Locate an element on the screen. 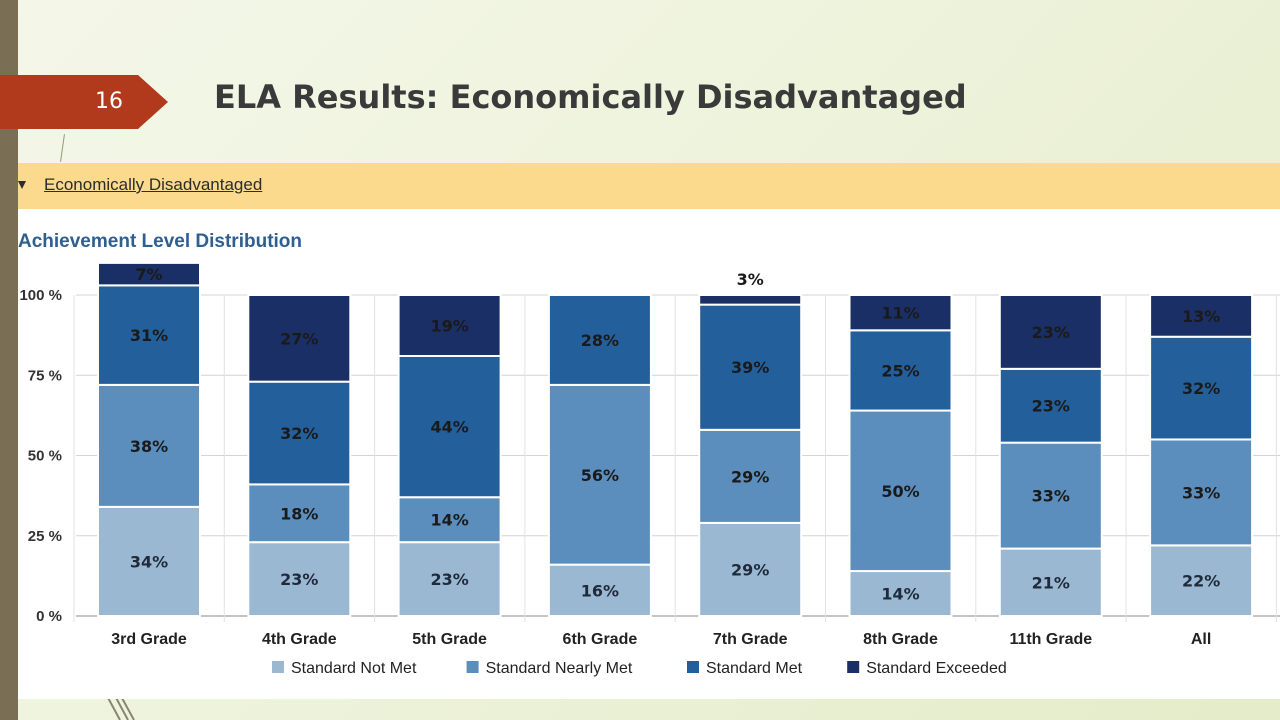  data-label: 13% is located at coordinates (1201, 316).